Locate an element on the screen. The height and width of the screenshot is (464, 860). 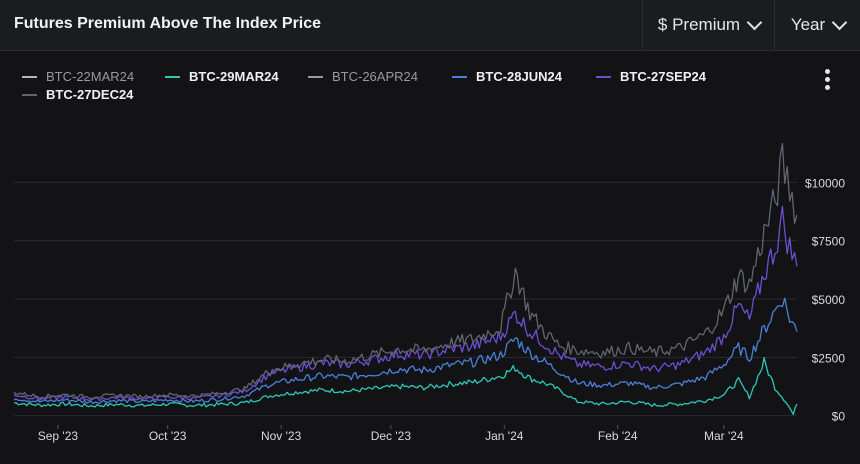
chart-title: Futures Premium Above The Index Price is located at coordinates (168, 23).